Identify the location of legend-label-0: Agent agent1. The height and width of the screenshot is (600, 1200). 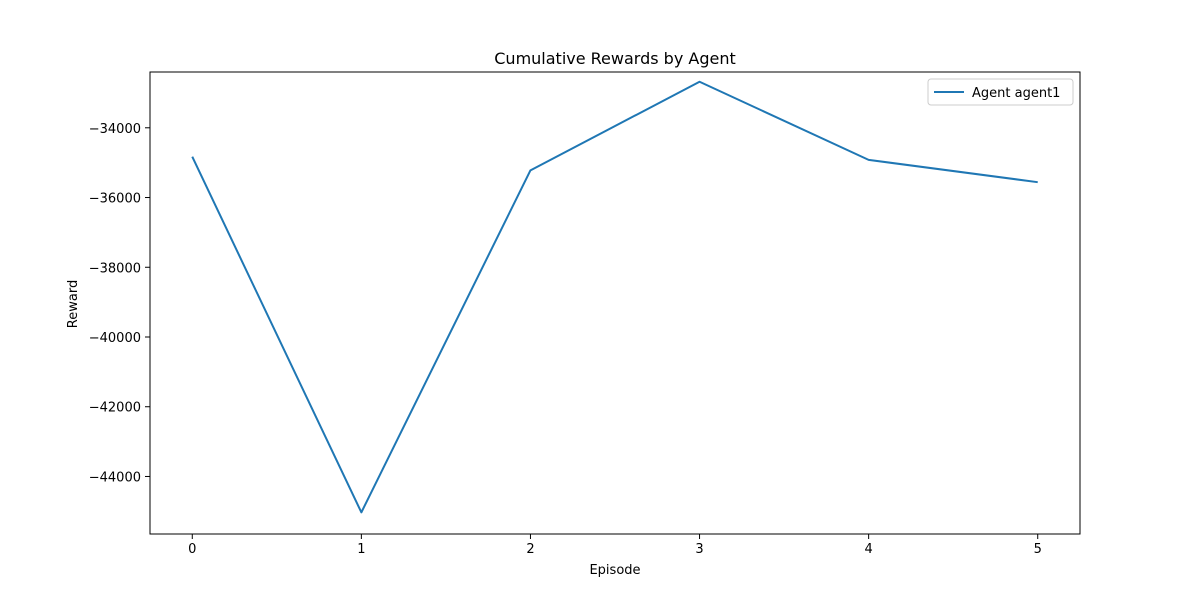
(1016, 93).